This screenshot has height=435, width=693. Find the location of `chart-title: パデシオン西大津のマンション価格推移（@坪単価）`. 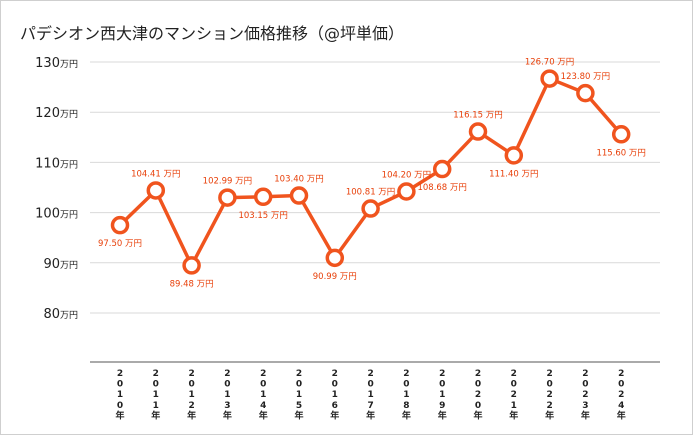

chart-title: パデシオン西大津のマンション価格推移（@坪単価） is located at coordinates (212, 33).